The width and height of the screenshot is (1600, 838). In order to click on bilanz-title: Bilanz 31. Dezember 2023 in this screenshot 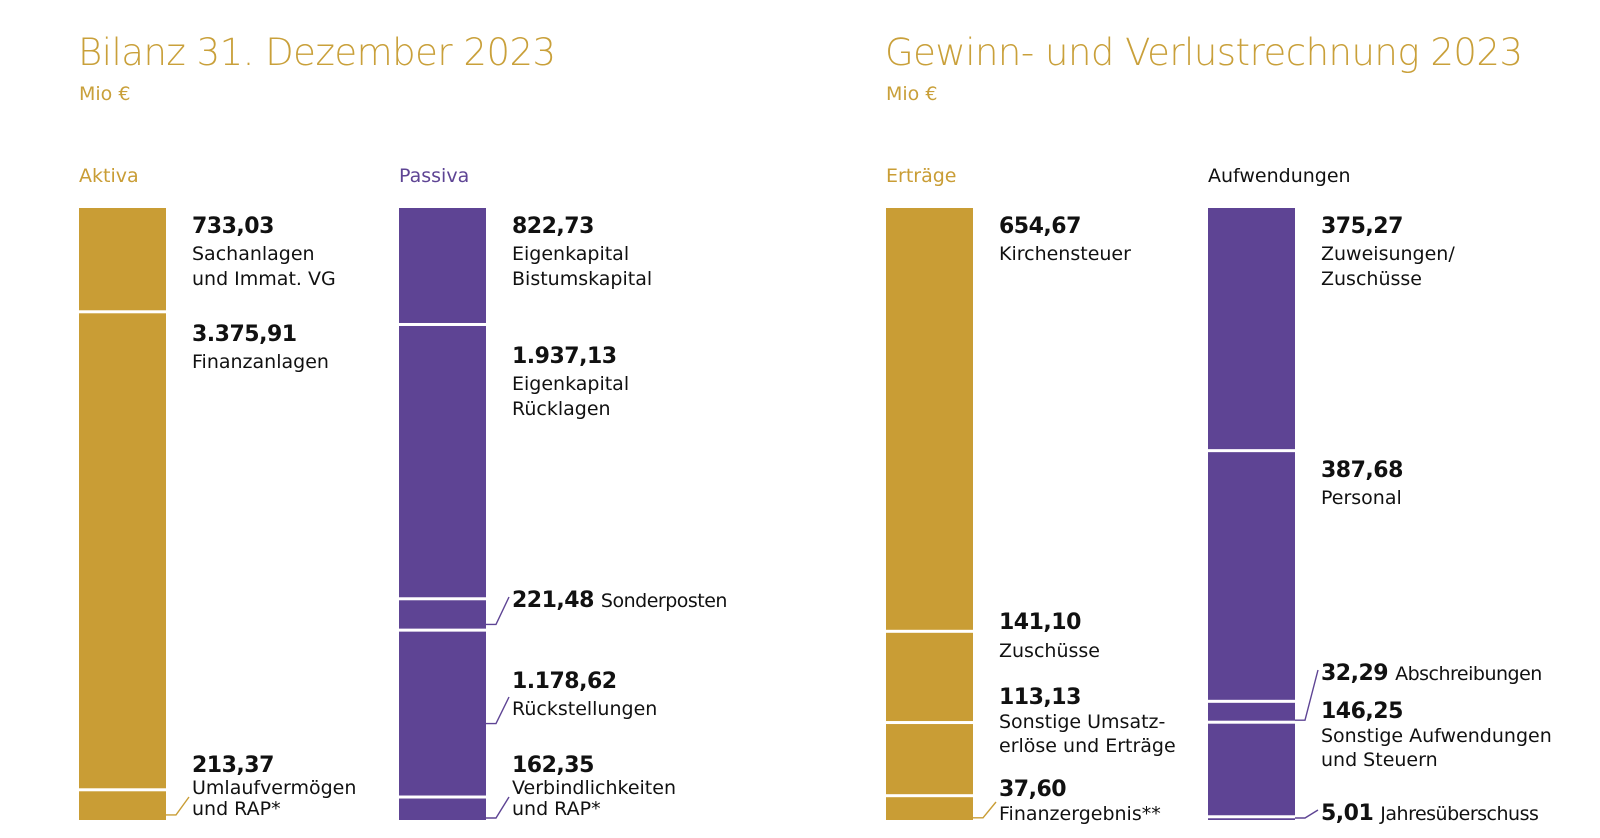, I will do `click(317, 52)`.